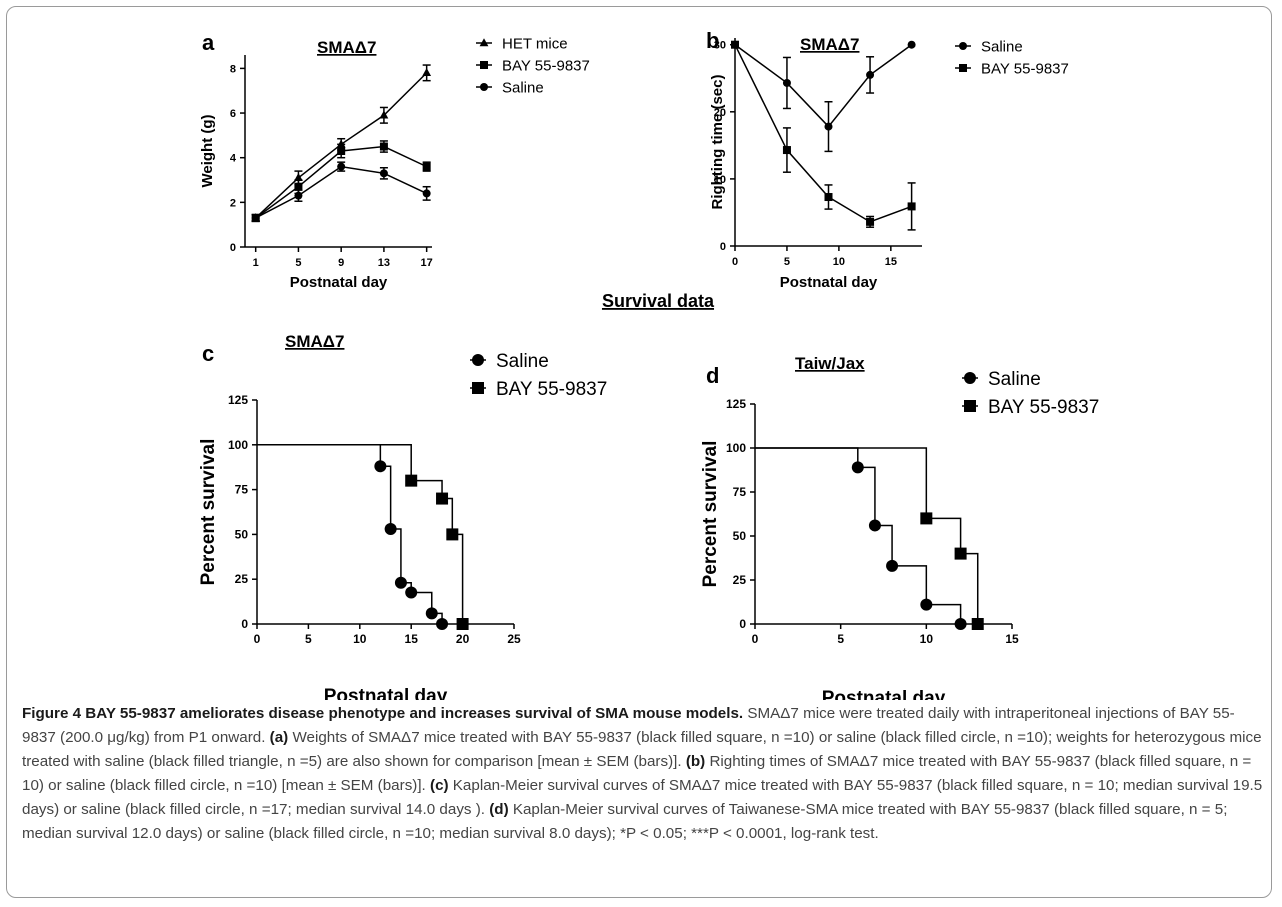 The height and width of the screenshot is (907, 1282). Describe the element at coordinates (244, 624) in the screenshot. I see `panel-c-y-tick-label: 0` at that location.